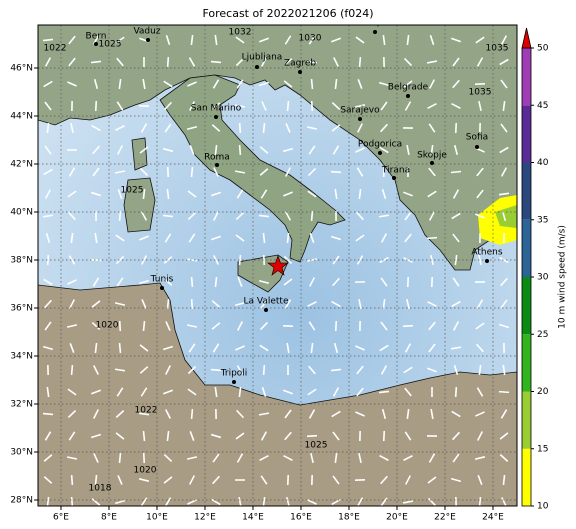 This screenshot has width=576, height=529. What do you see at coordinates (96, 37) in the screenshot?
I see `city-label: Bern` at bounding box center [96, 37].